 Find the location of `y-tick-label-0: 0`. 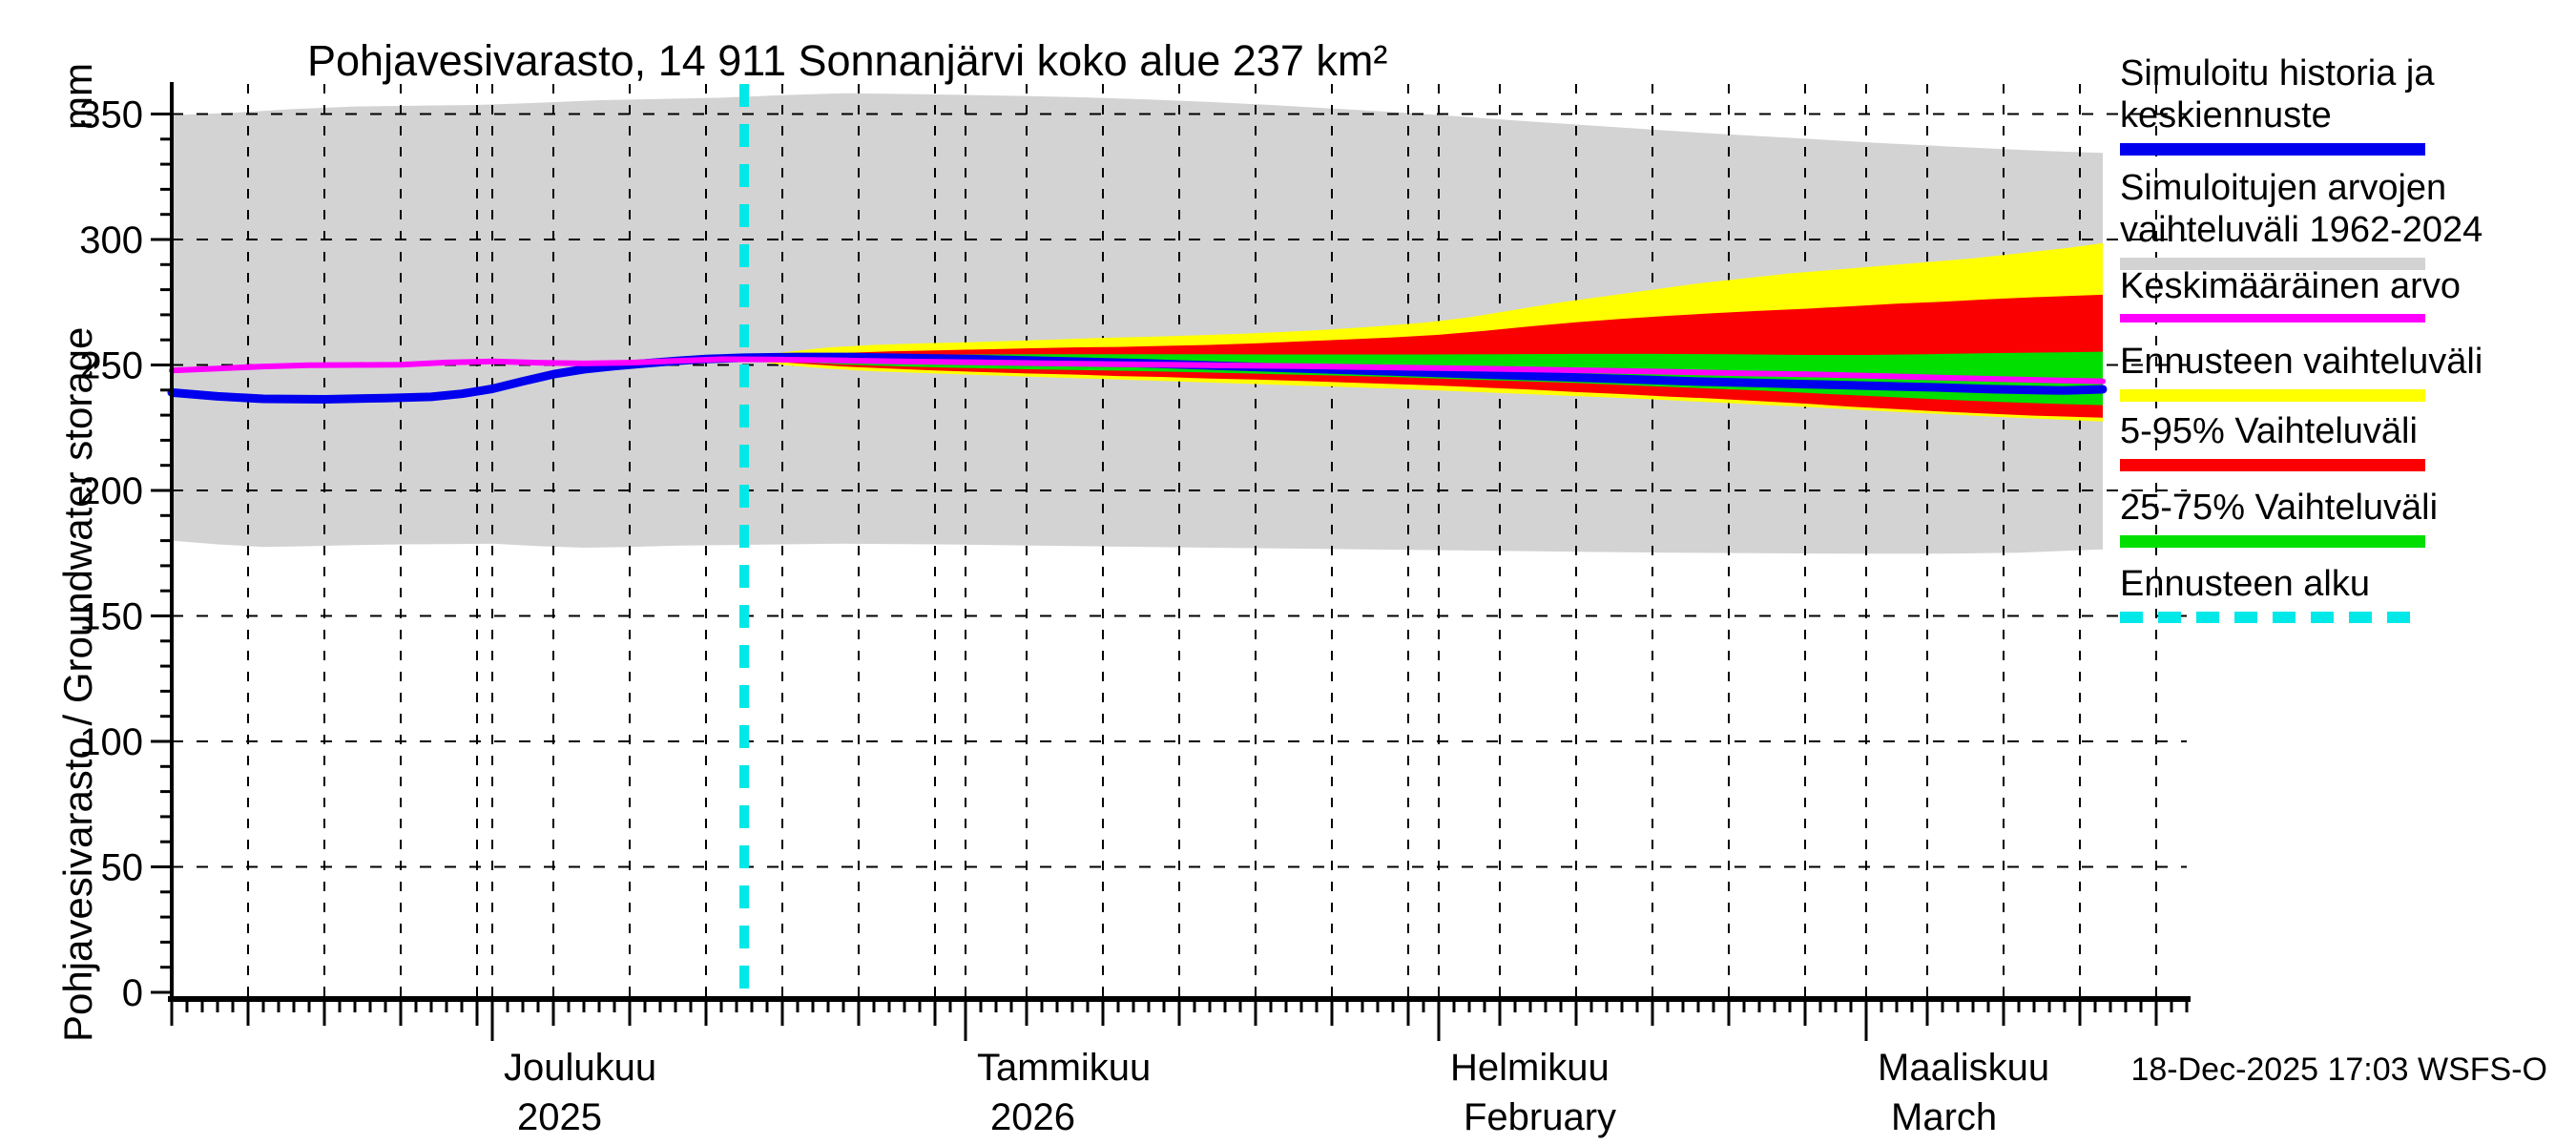

y-tick-label-0: 0 is located at coordinates (132, 993).